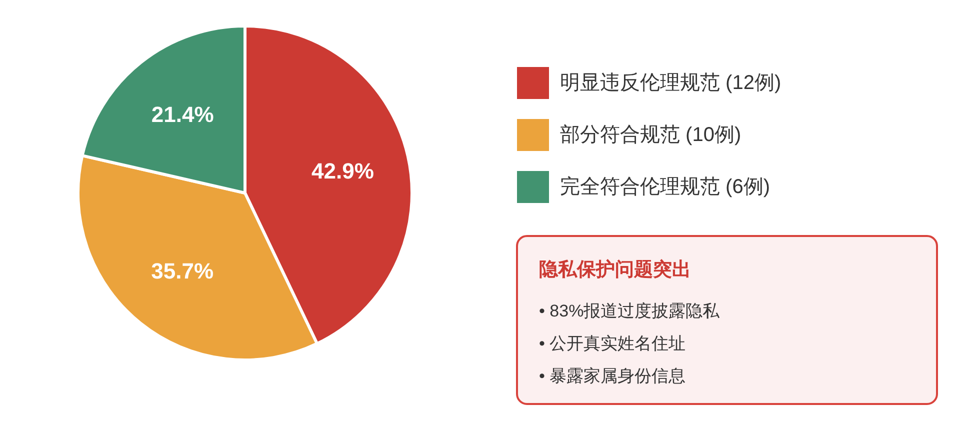  I want to click on text: • 公开真实姓名住址, so click(612, 343).